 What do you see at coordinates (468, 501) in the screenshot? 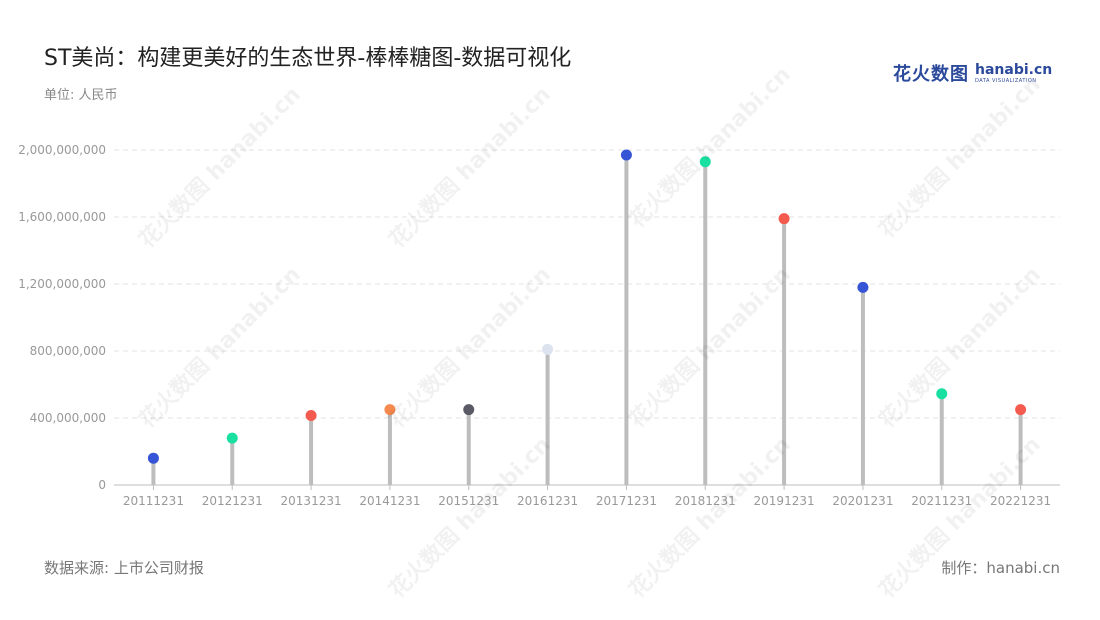
I see `x-tick-label: 20151231` at bounding box center [468, 501].